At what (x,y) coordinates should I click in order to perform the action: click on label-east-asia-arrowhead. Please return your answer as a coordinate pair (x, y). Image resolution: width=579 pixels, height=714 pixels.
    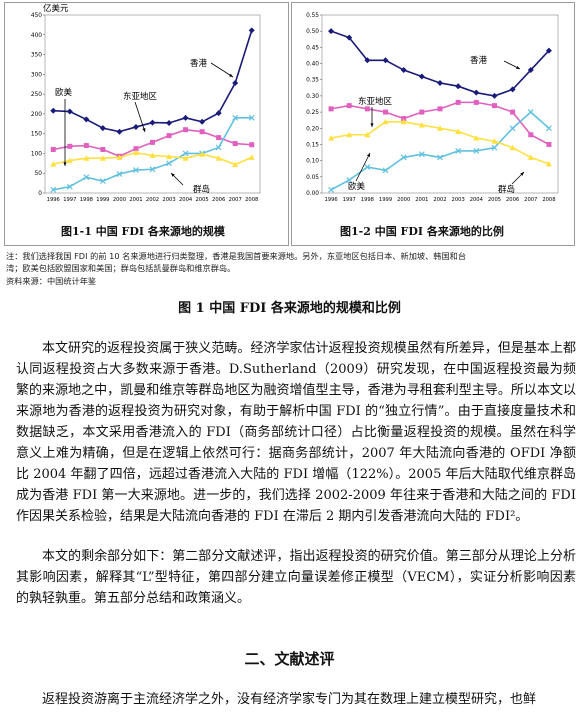
    Looking at the image, I should click on (144, 130).